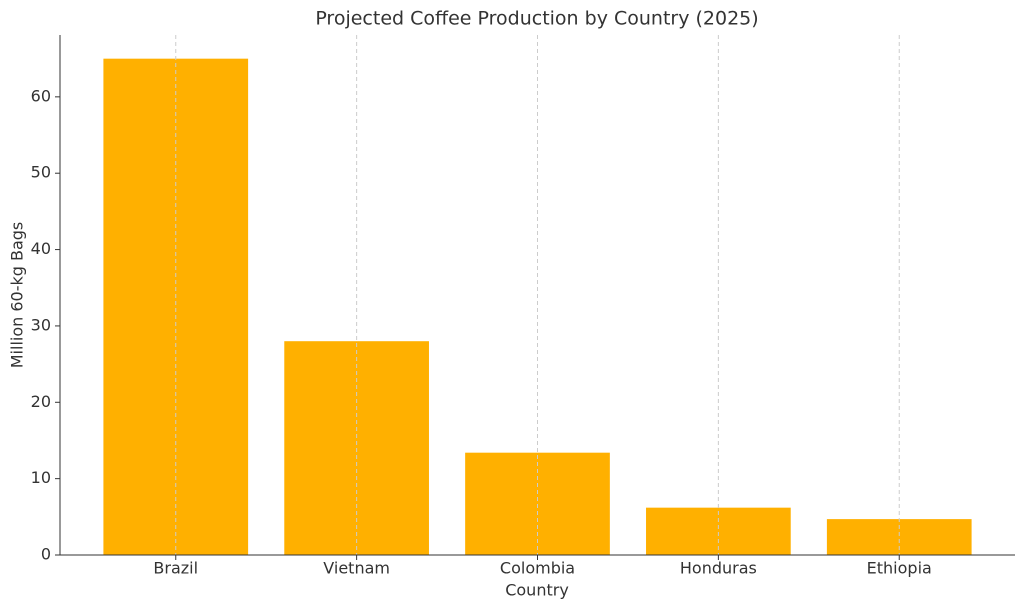 The width and height of the screenshot is (1024, 611). I want to click on y-tick-label: 60, so click(41, 95).